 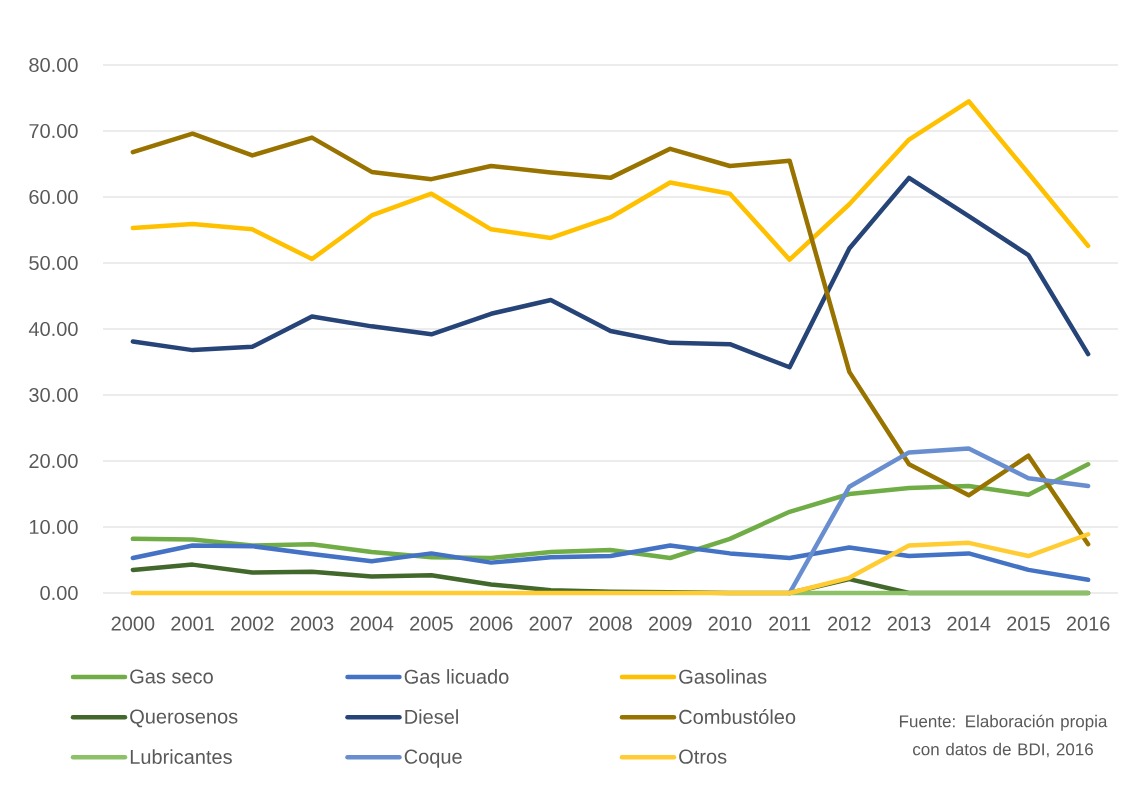 What do you see at coordinates (790, 623) in the screenshot?
I see `x-tick-label: 2011` at bounding box center [790, 623].